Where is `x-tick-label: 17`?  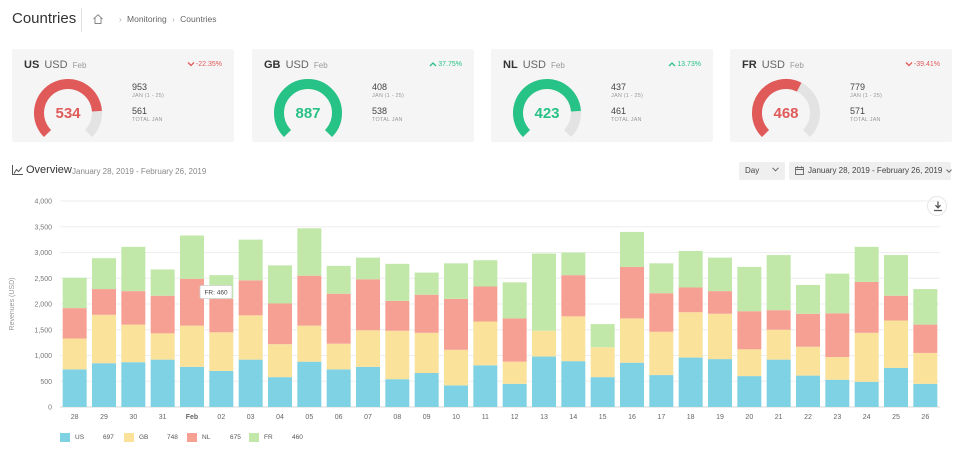
x-tick-label: 17 is located at coordinates (661, 417).